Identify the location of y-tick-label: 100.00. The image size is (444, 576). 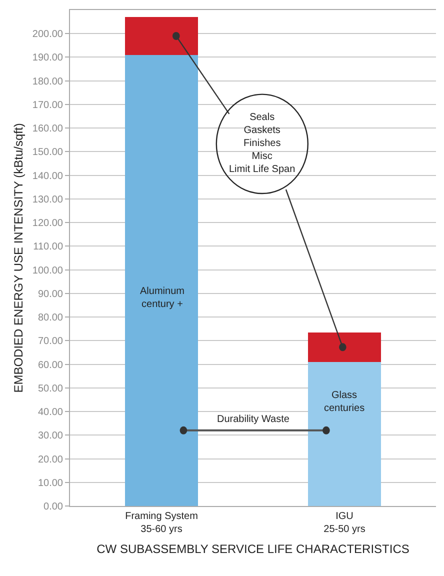
(48, 270).